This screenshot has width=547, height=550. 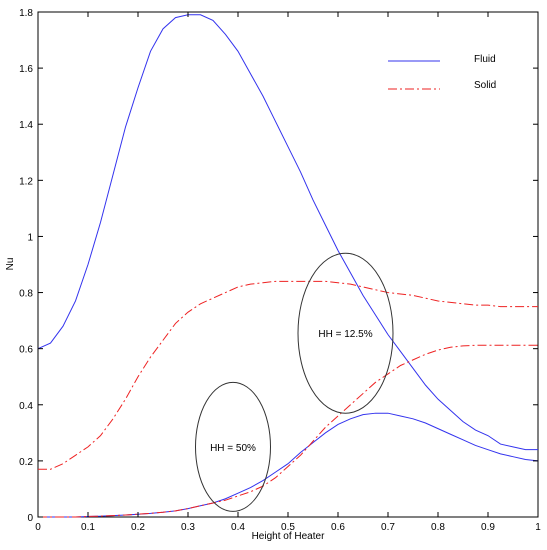 I want to click on legend: Fluid Solid, so click(x=442, y=72).